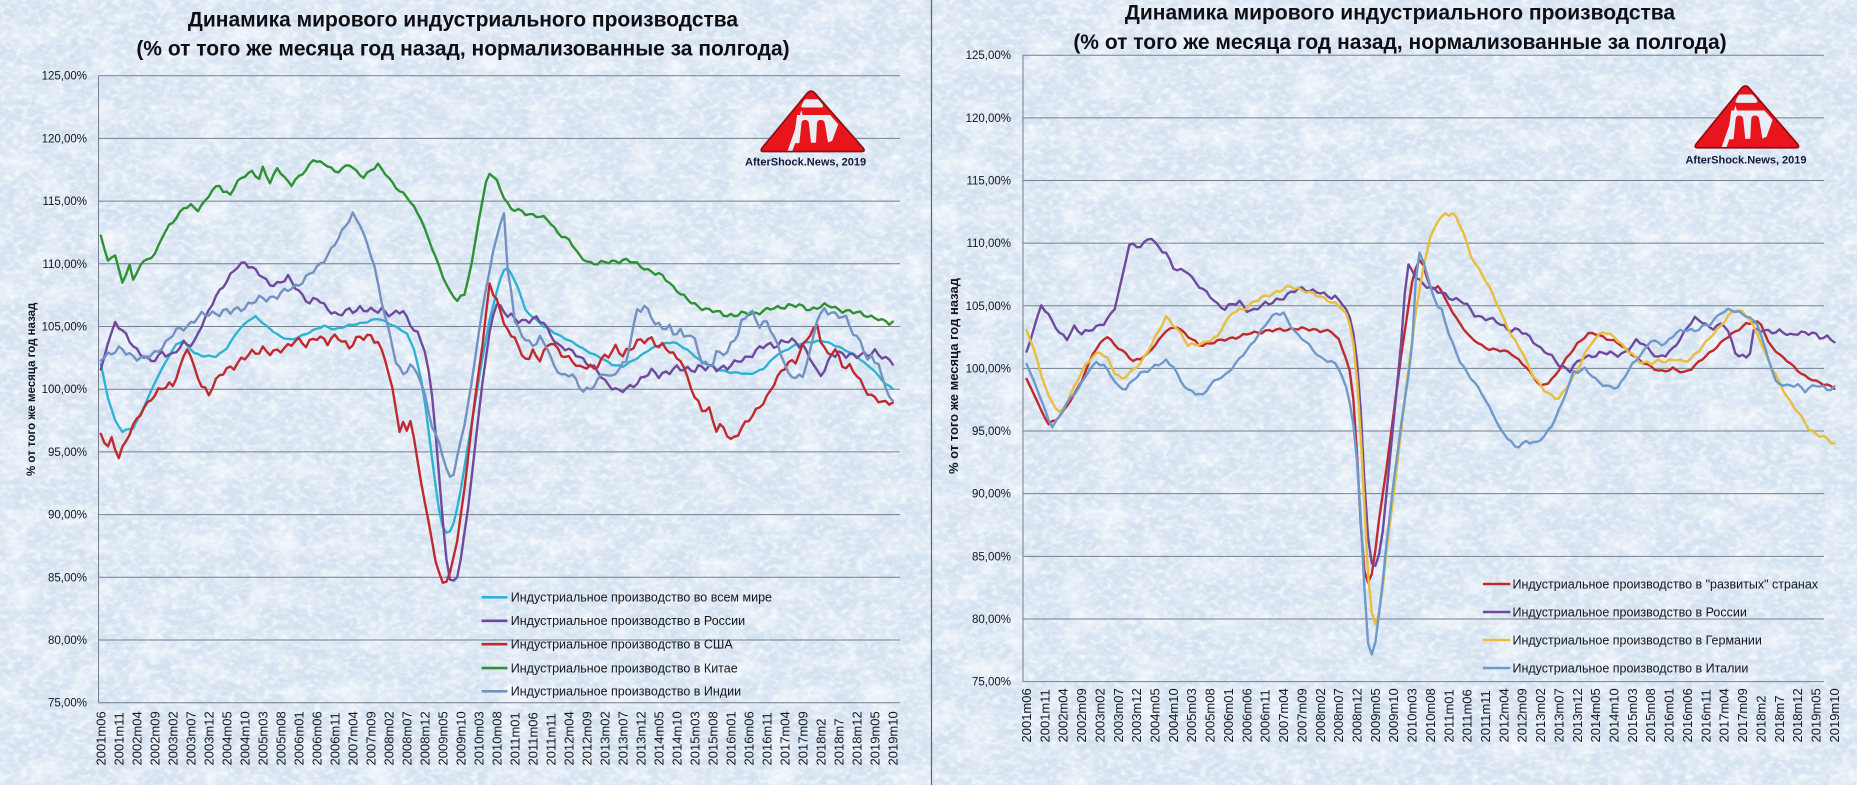  What do you see at coordinates (1246, 715) in the screenshot?
I see `svg-text: 2006m06` at bounding box center [1246, 715].